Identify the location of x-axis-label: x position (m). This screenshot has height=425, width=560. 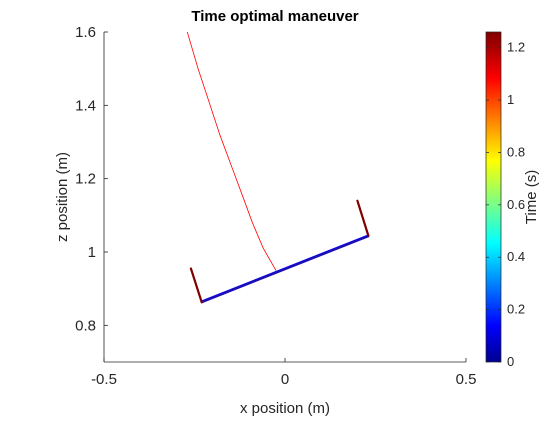
(285, 408).